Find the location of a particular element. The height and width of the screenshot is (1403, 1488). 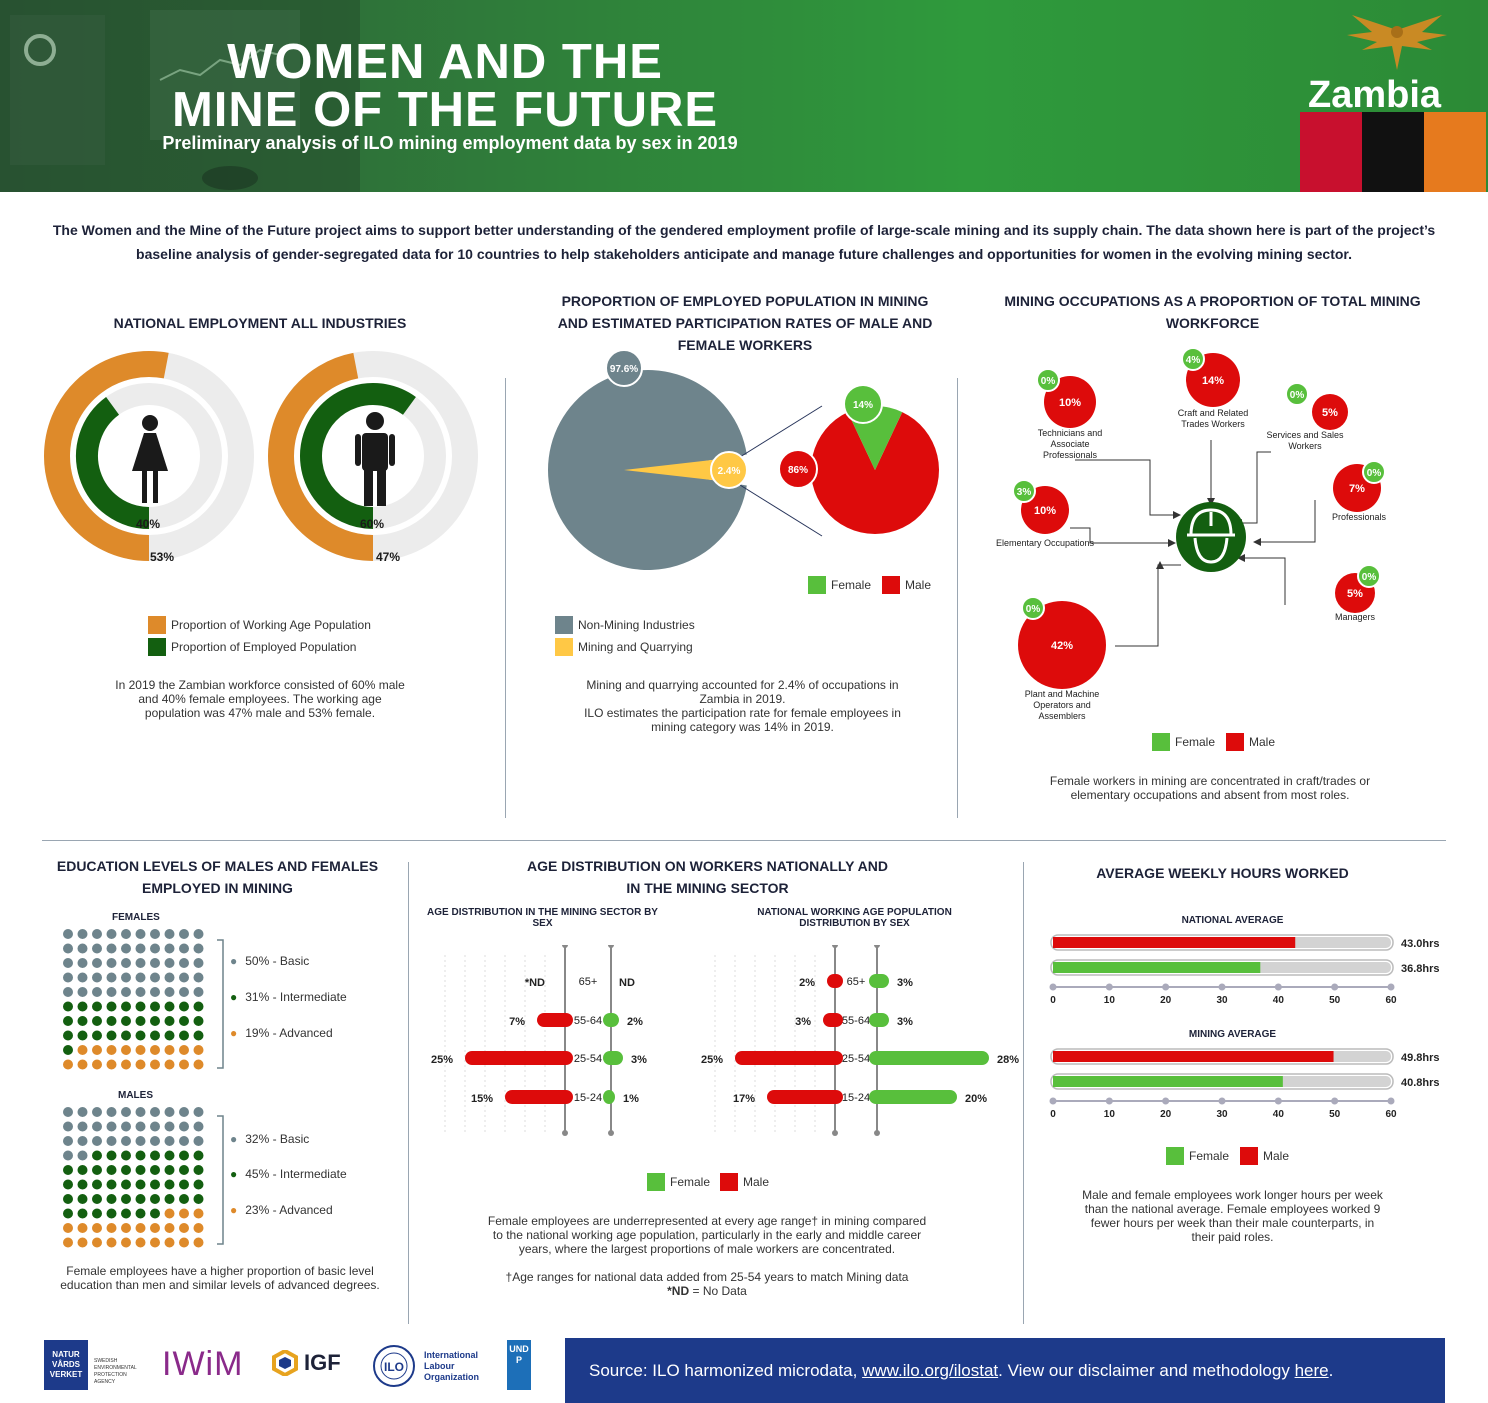

working-age-arc is located at coordinates (321, 456).